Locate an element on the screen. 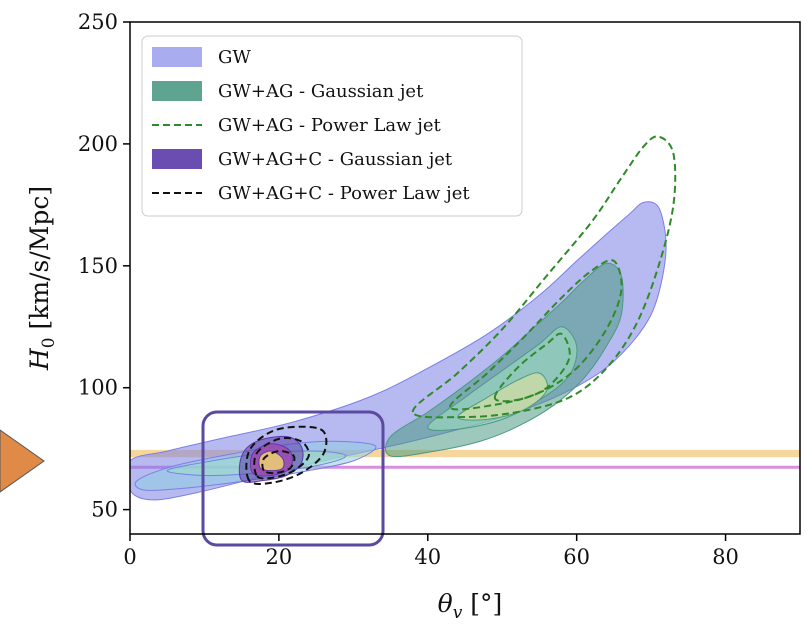  contour-gw-ag-gaussian-jet-outer is located at coordinates (504, 360).